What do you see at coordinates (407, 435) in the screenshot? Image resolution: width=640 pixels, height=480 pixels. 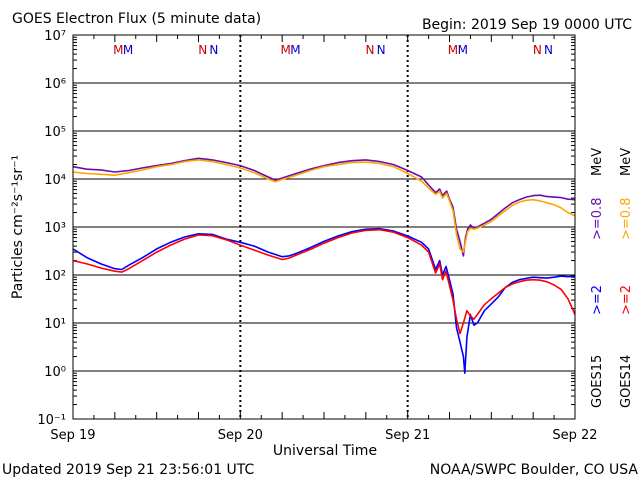 I see `x-tick-label: Sep 21` at bounding box center [407, 435].